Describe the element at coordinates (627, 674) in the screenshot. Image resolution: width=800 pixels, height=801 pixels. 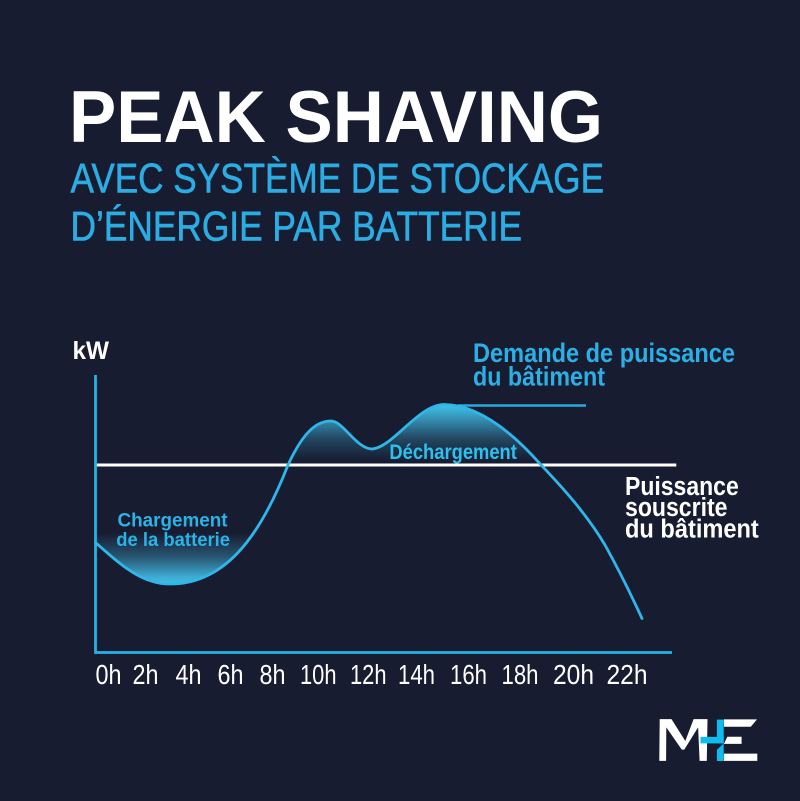
I see `svg-text: 22h` at that location.